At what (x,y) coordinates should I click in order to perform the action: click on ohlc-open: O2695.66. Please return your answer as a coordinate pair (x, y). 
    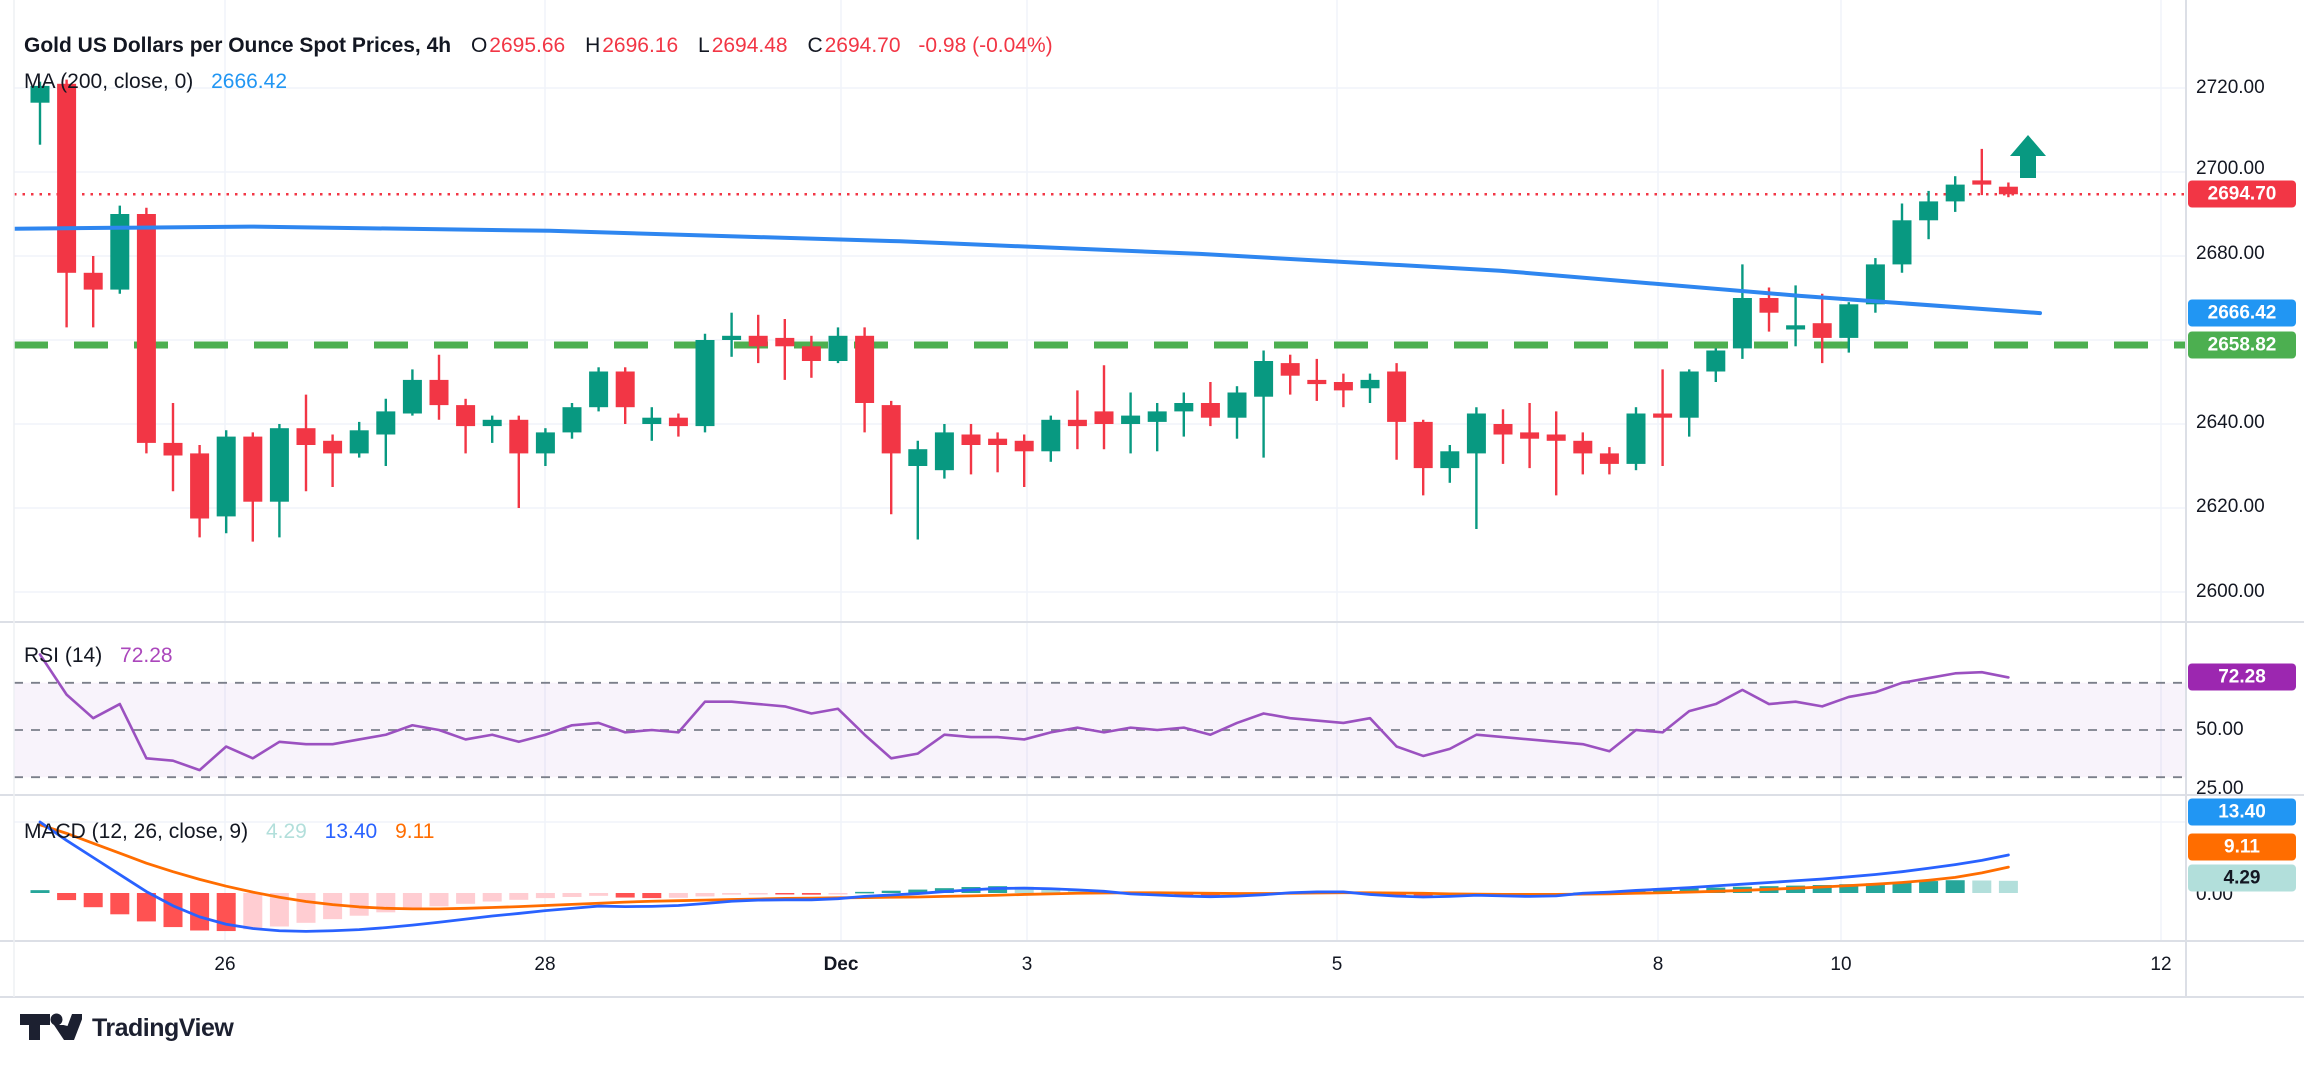
    Looking at the image, I should click on (518, 45).